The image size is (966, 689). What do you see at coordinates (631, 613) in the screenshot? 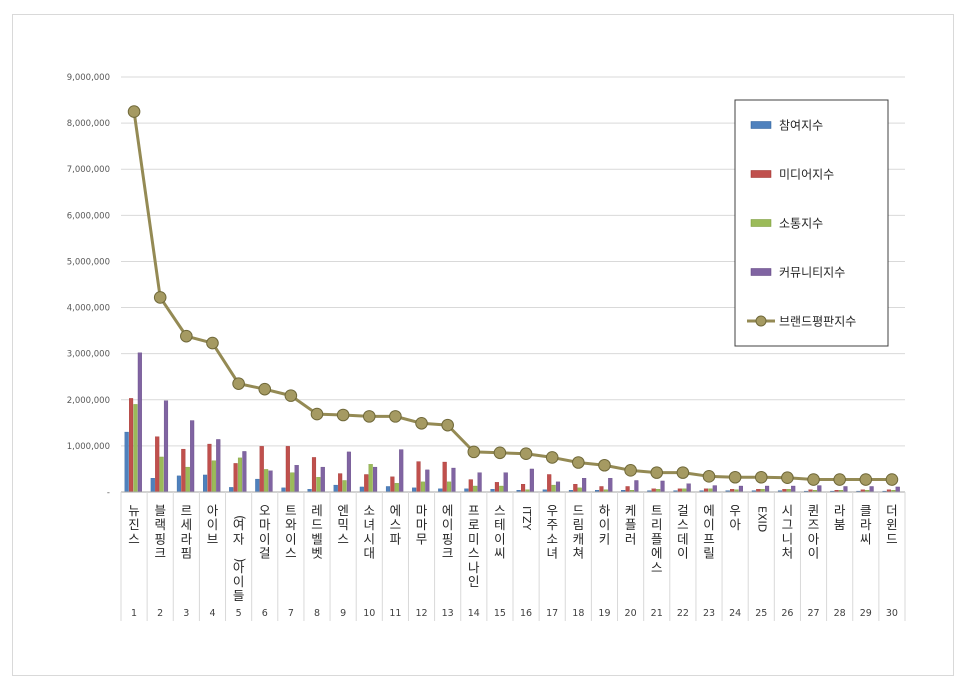
I see `x-rank-label: 20` at bounding box center [631, 613].